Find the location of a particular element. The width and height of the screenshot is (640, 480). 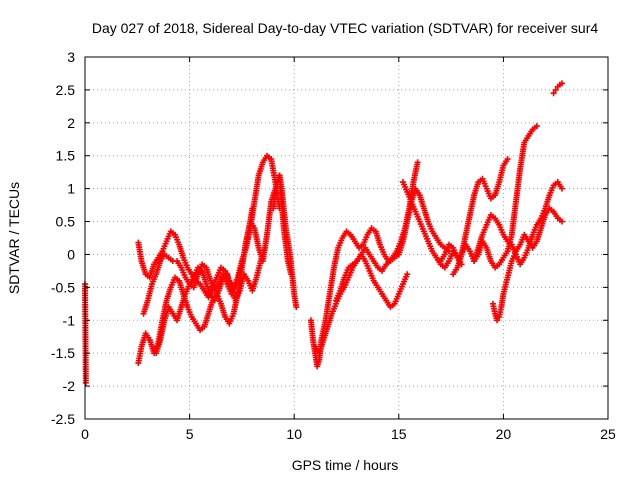

y-tick-label: 2 is located at coordinates (71, 123).